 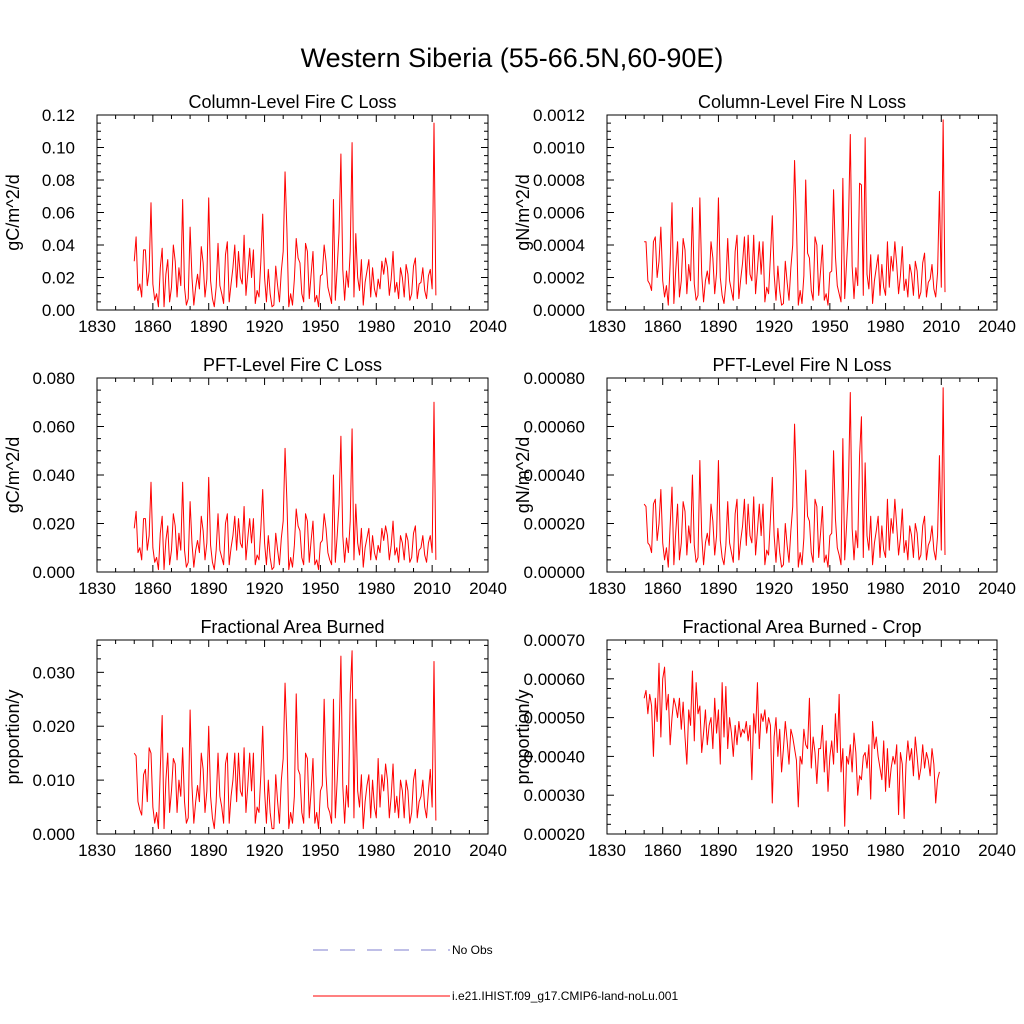 I want to click on y-tick-label: 0.00070, so click(x=554, y=640).